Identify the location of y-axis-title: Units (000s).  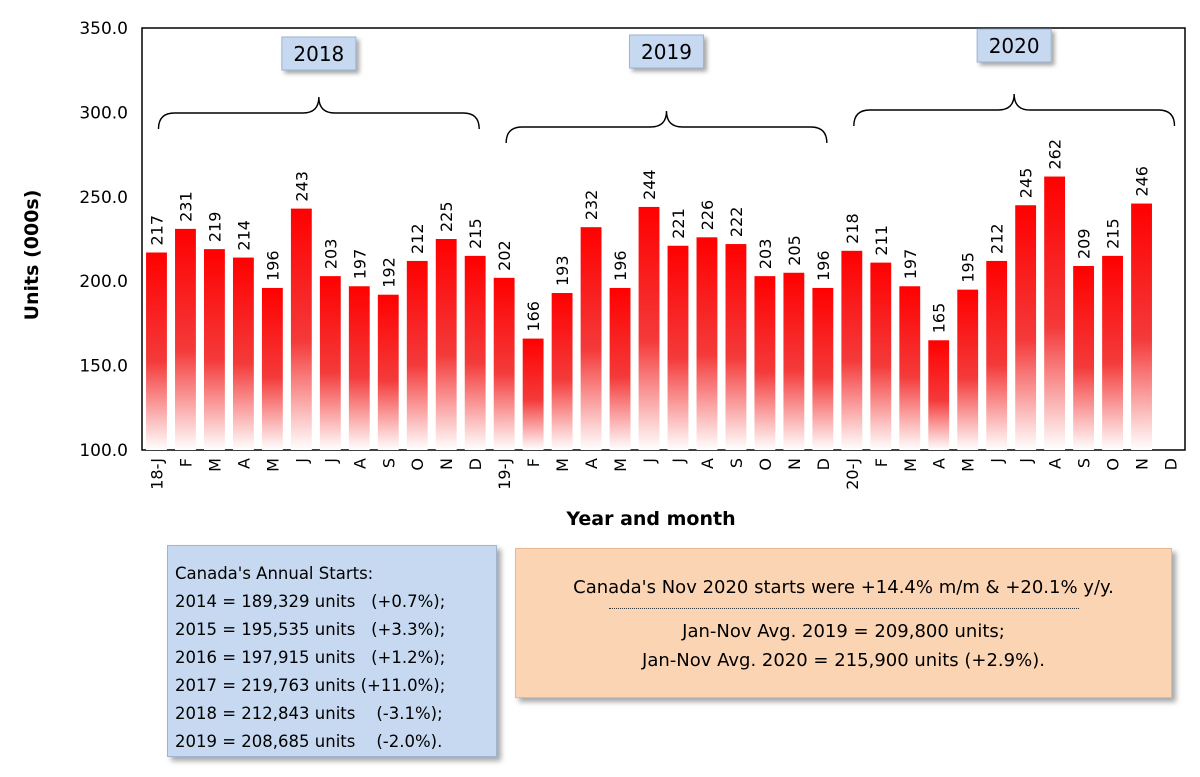
(32, 255).